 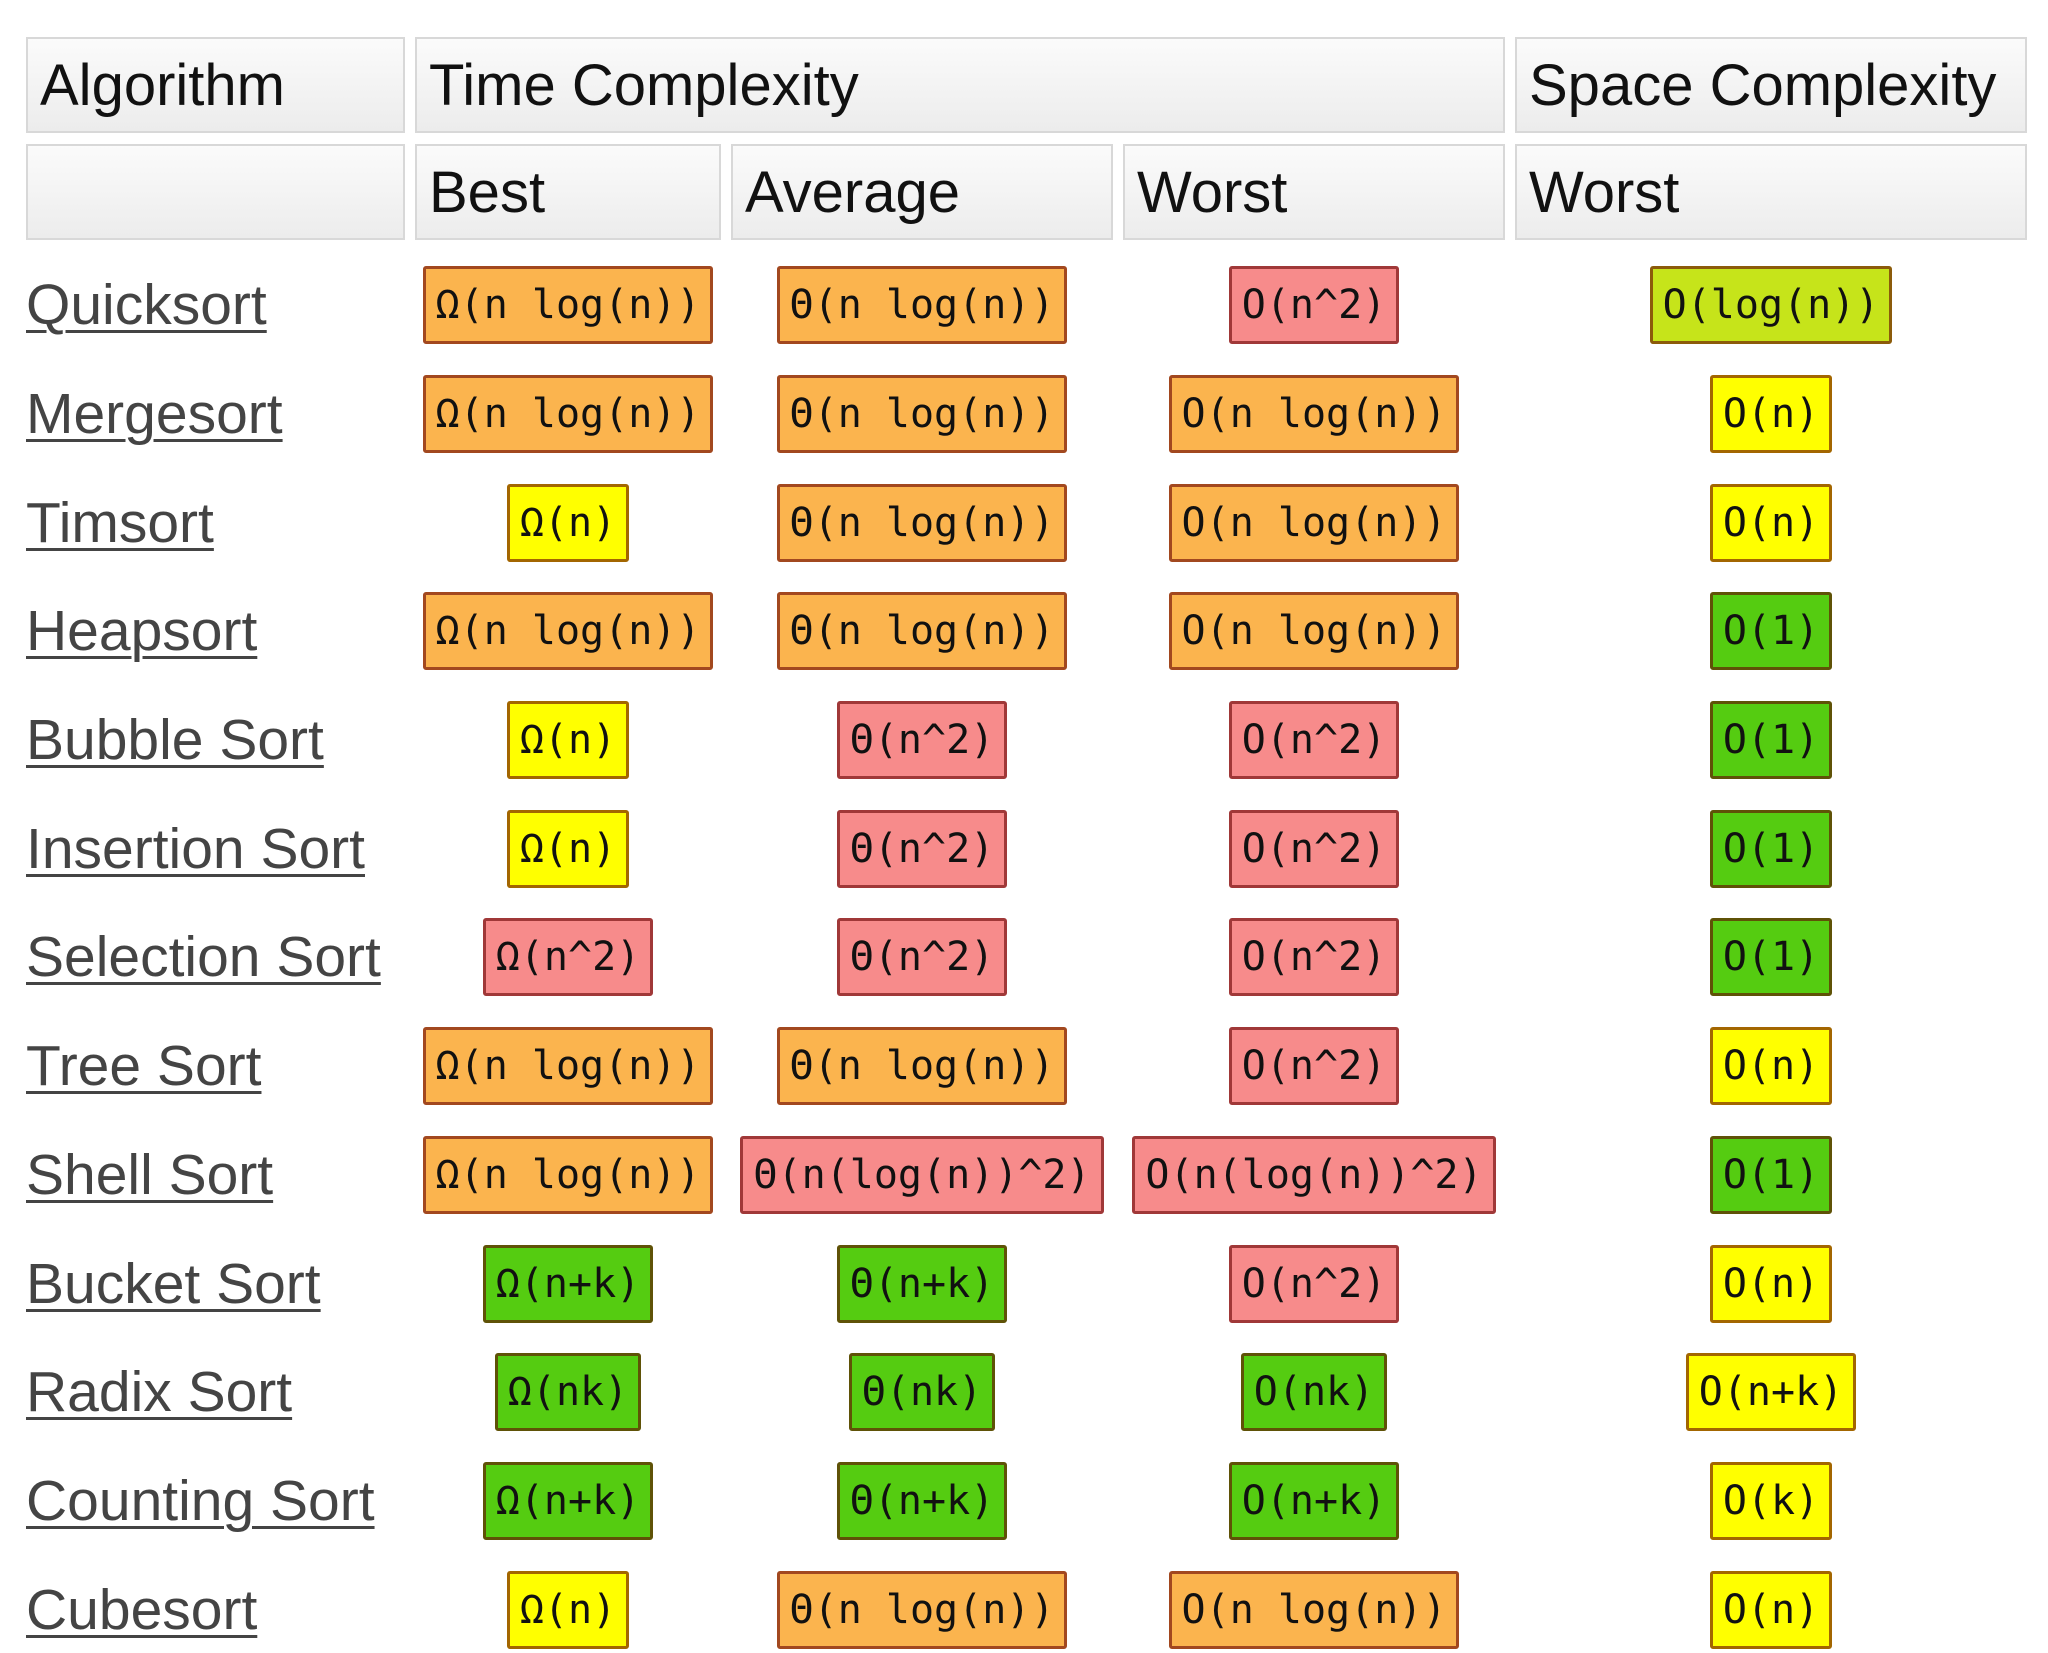 I want to click on complexity-badge: O(n+k), so click(x=1314, y=1500).